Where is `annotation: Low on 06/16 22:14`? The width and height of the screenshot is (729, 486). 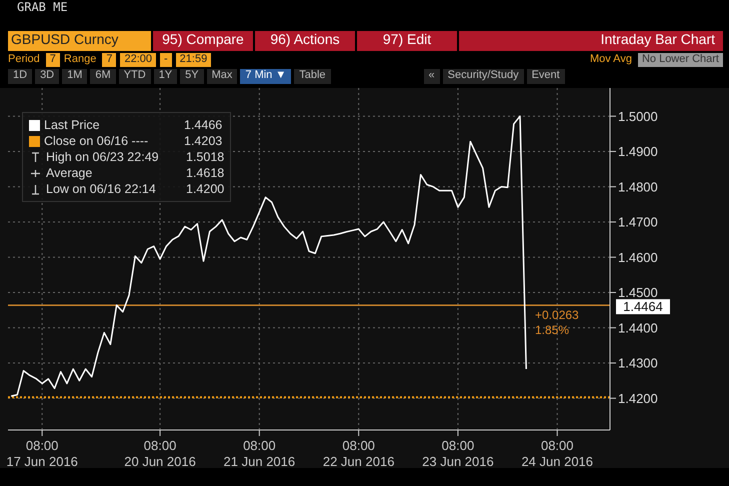 annotation: Low on 06/16 22:14 is located at coordinates (101, 189).